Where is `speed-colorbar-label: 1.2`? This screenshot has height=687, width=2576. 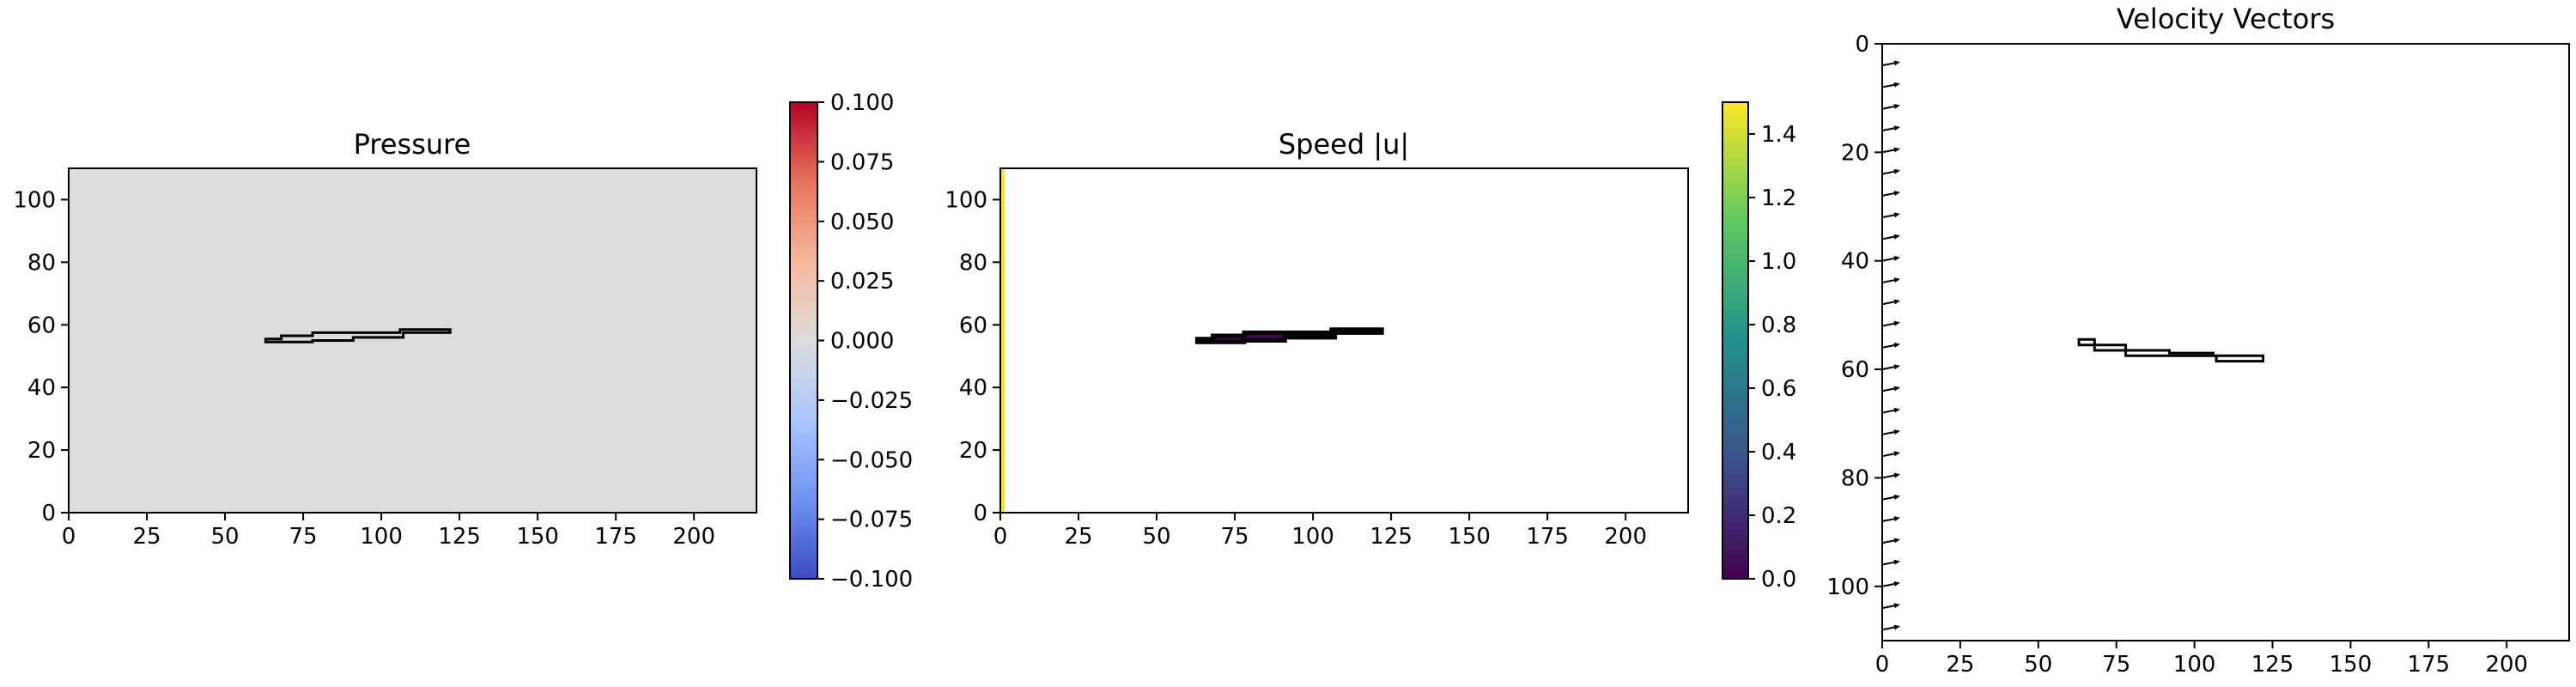 speed-colorbar-label: 1.2 is located at coordinates (1778, 198).